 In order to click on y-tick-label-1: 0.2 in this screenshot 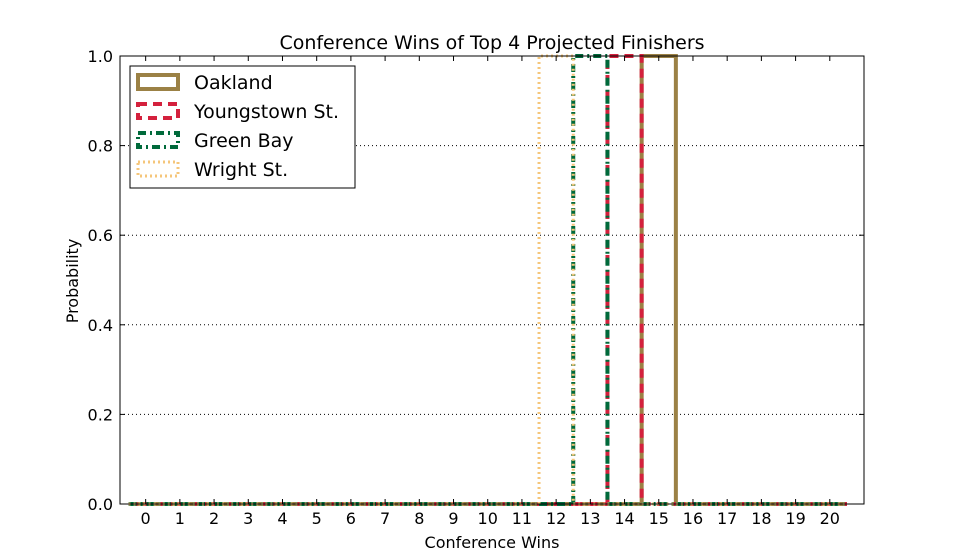, I will do `click(100, 414)`.